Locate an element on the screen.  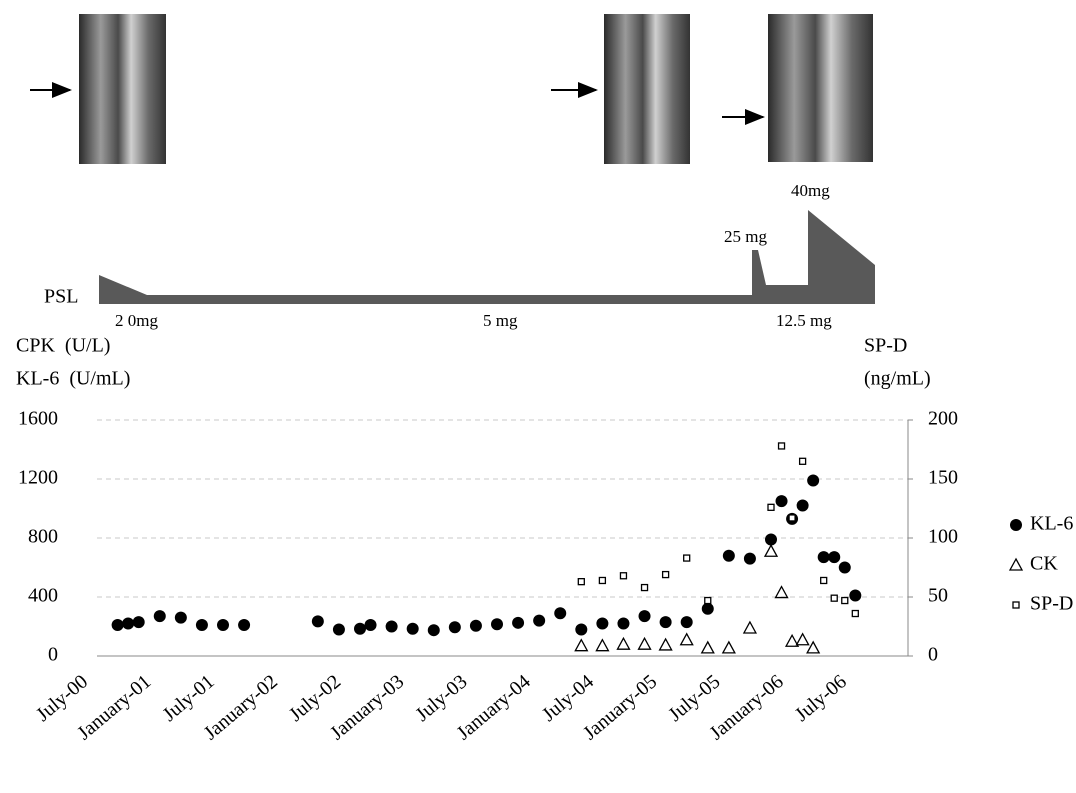
psl-dose-shape is located at coordinates (487, 257).